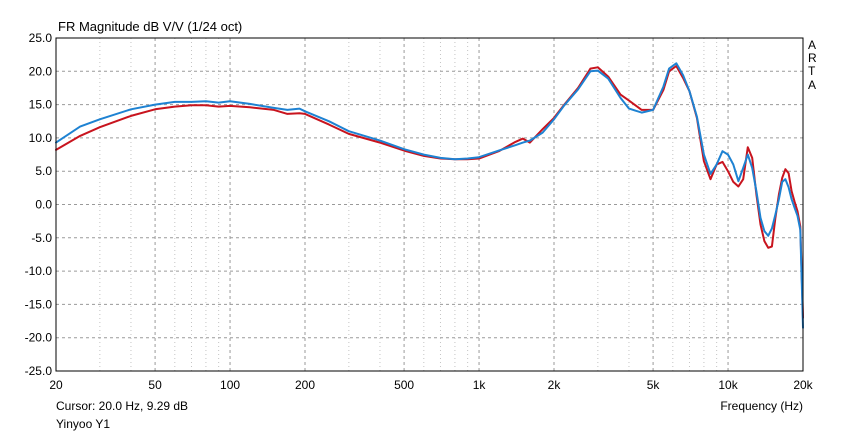 The height and width of the screenshot is (435, 859). Describe the element at coordinates (39, 271) in the screenshot. I see `y-tick-label: -10.0` at that location.